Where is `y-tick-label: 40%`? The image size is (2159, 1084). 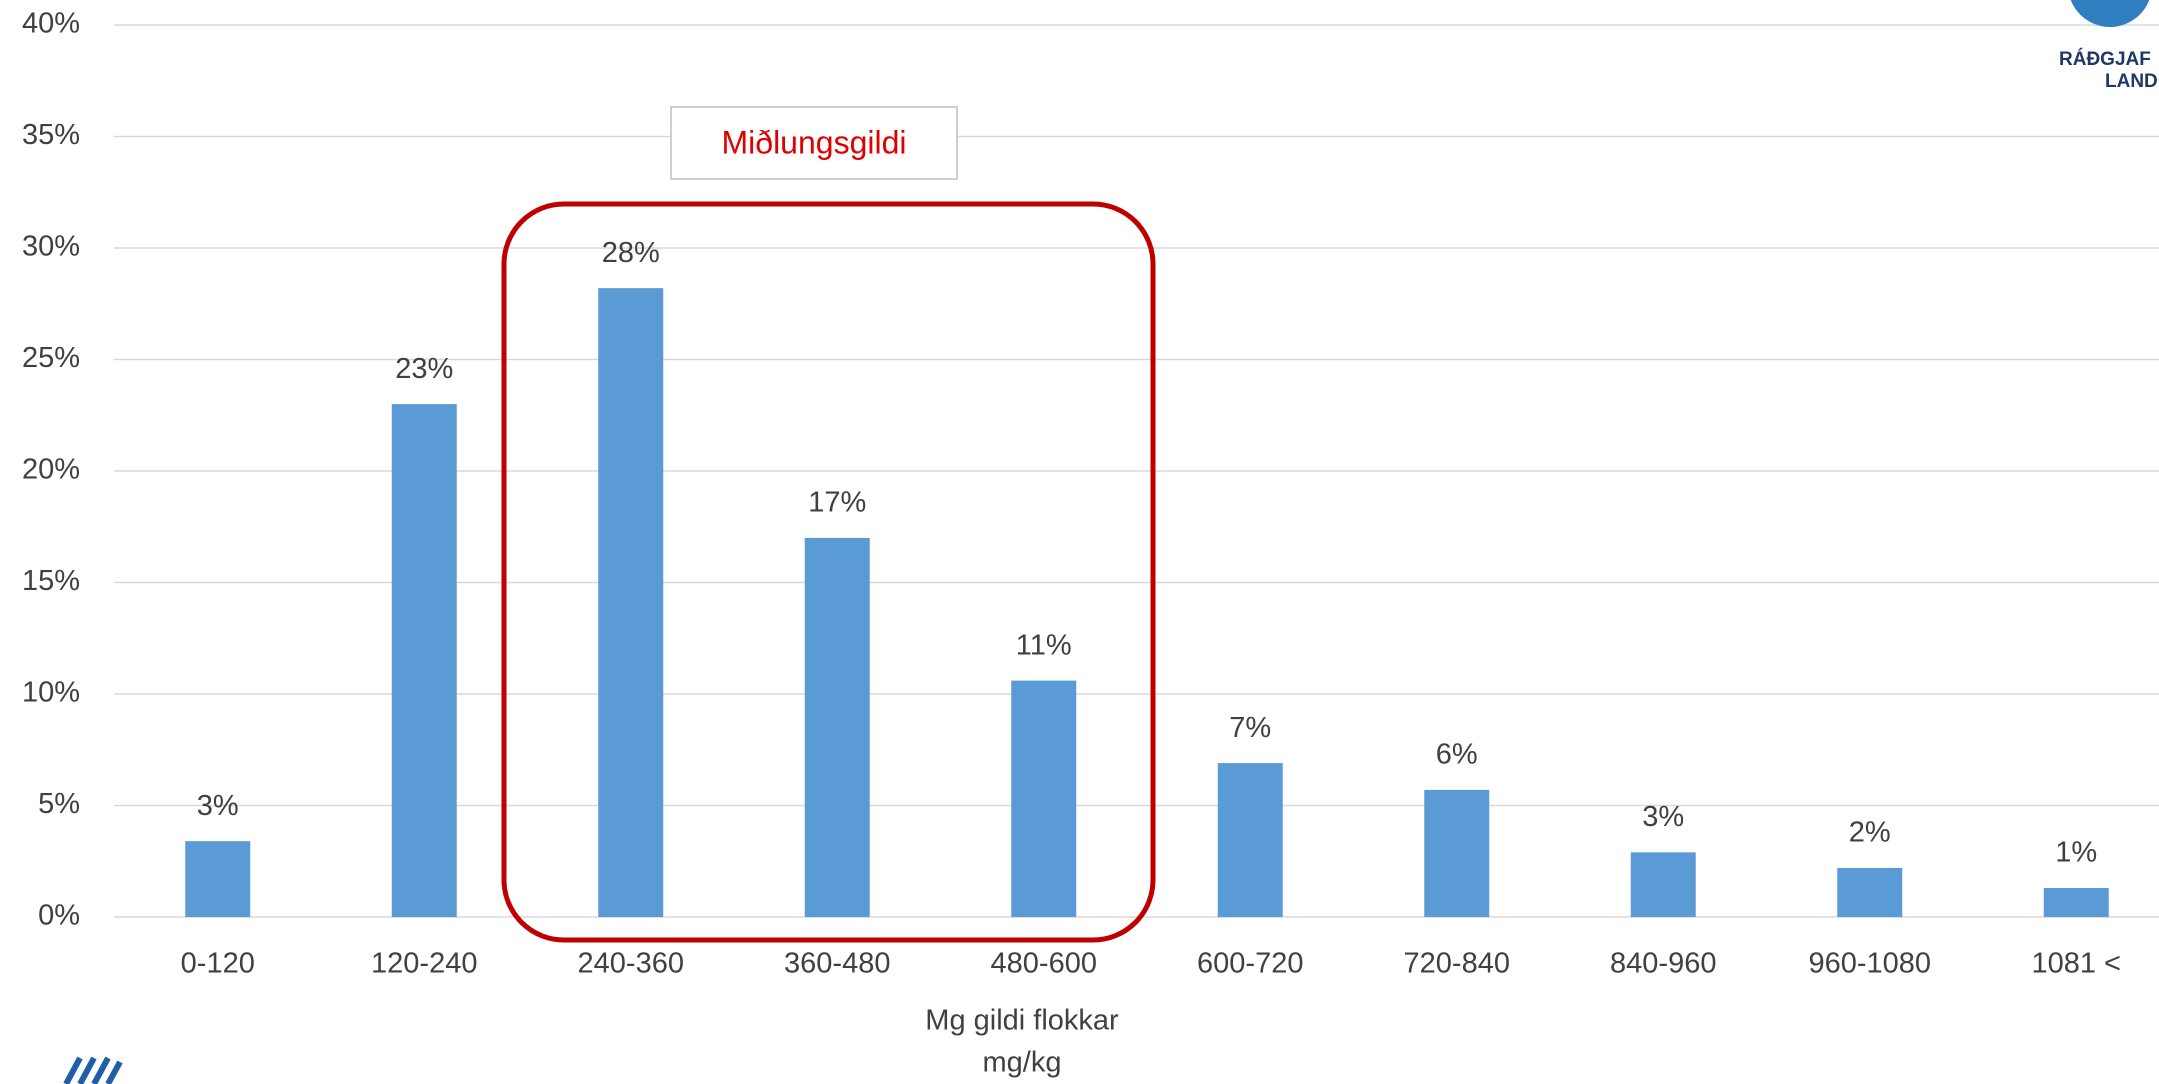 y-tick-label: 40% is located at coordinates (51, 24).